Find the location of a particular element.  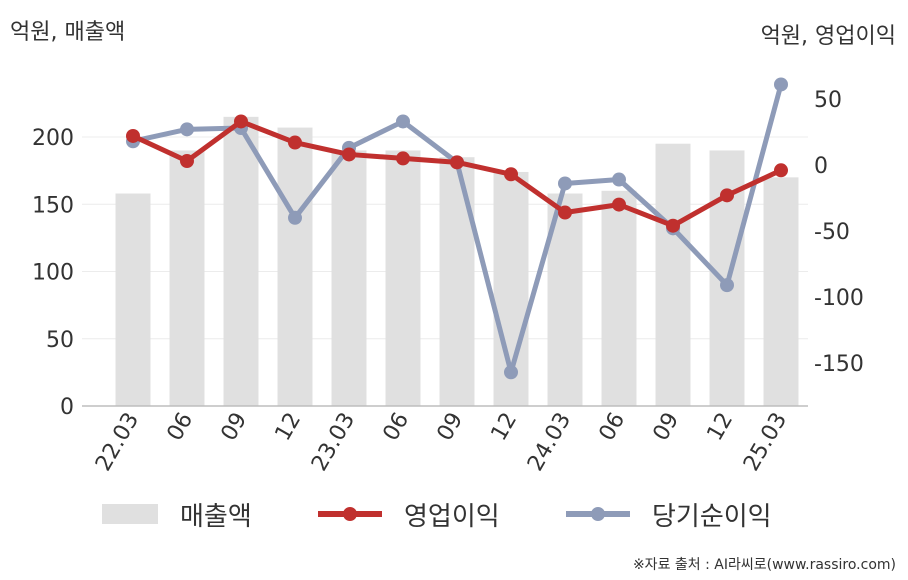

x-tick-label: 25.03 is located at coordinates (765, 442).